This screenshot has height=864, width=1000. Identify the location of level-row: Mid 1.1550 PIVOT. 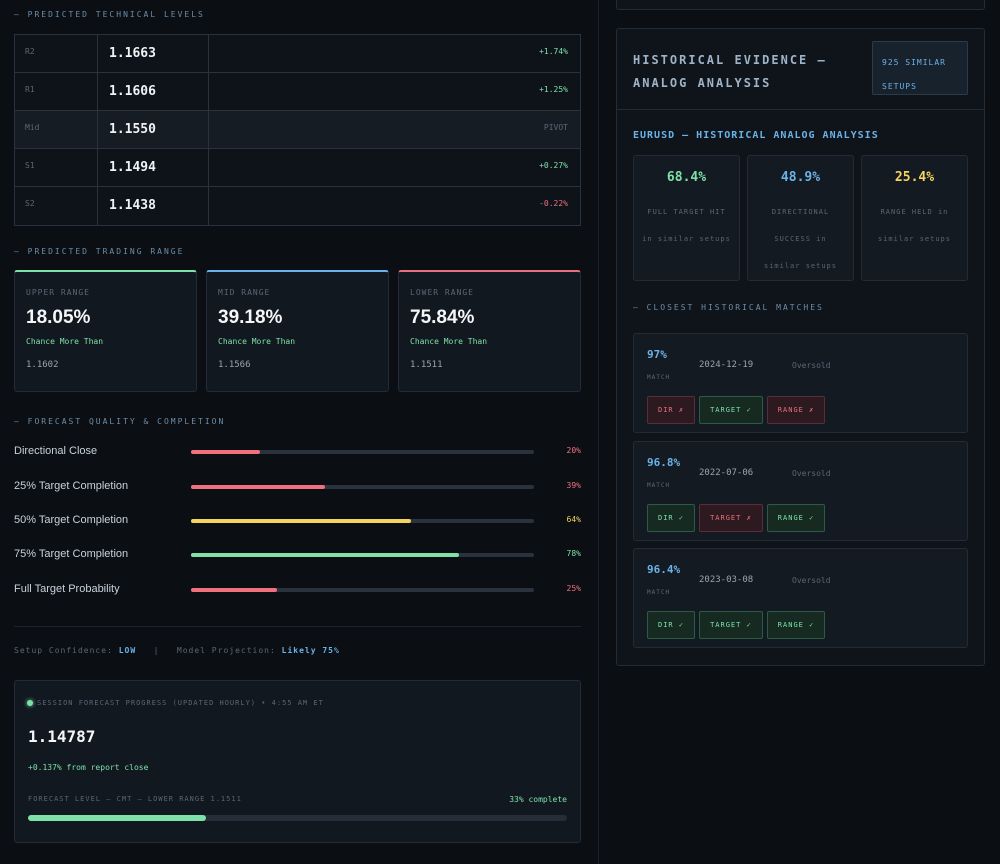
(297, 130).